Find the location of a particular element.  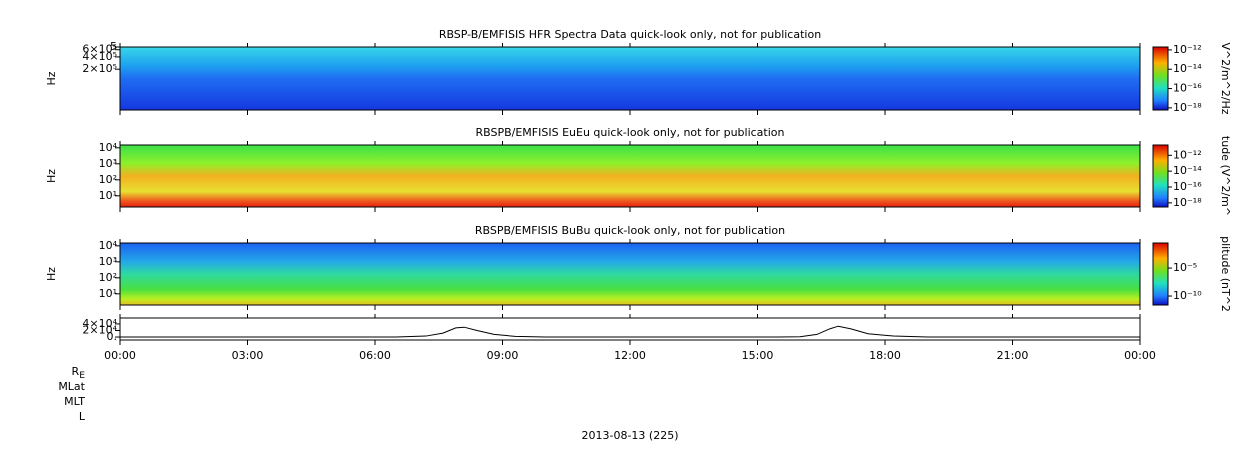

x-tick-label: 09:00 is located at coordinates (503, 355).